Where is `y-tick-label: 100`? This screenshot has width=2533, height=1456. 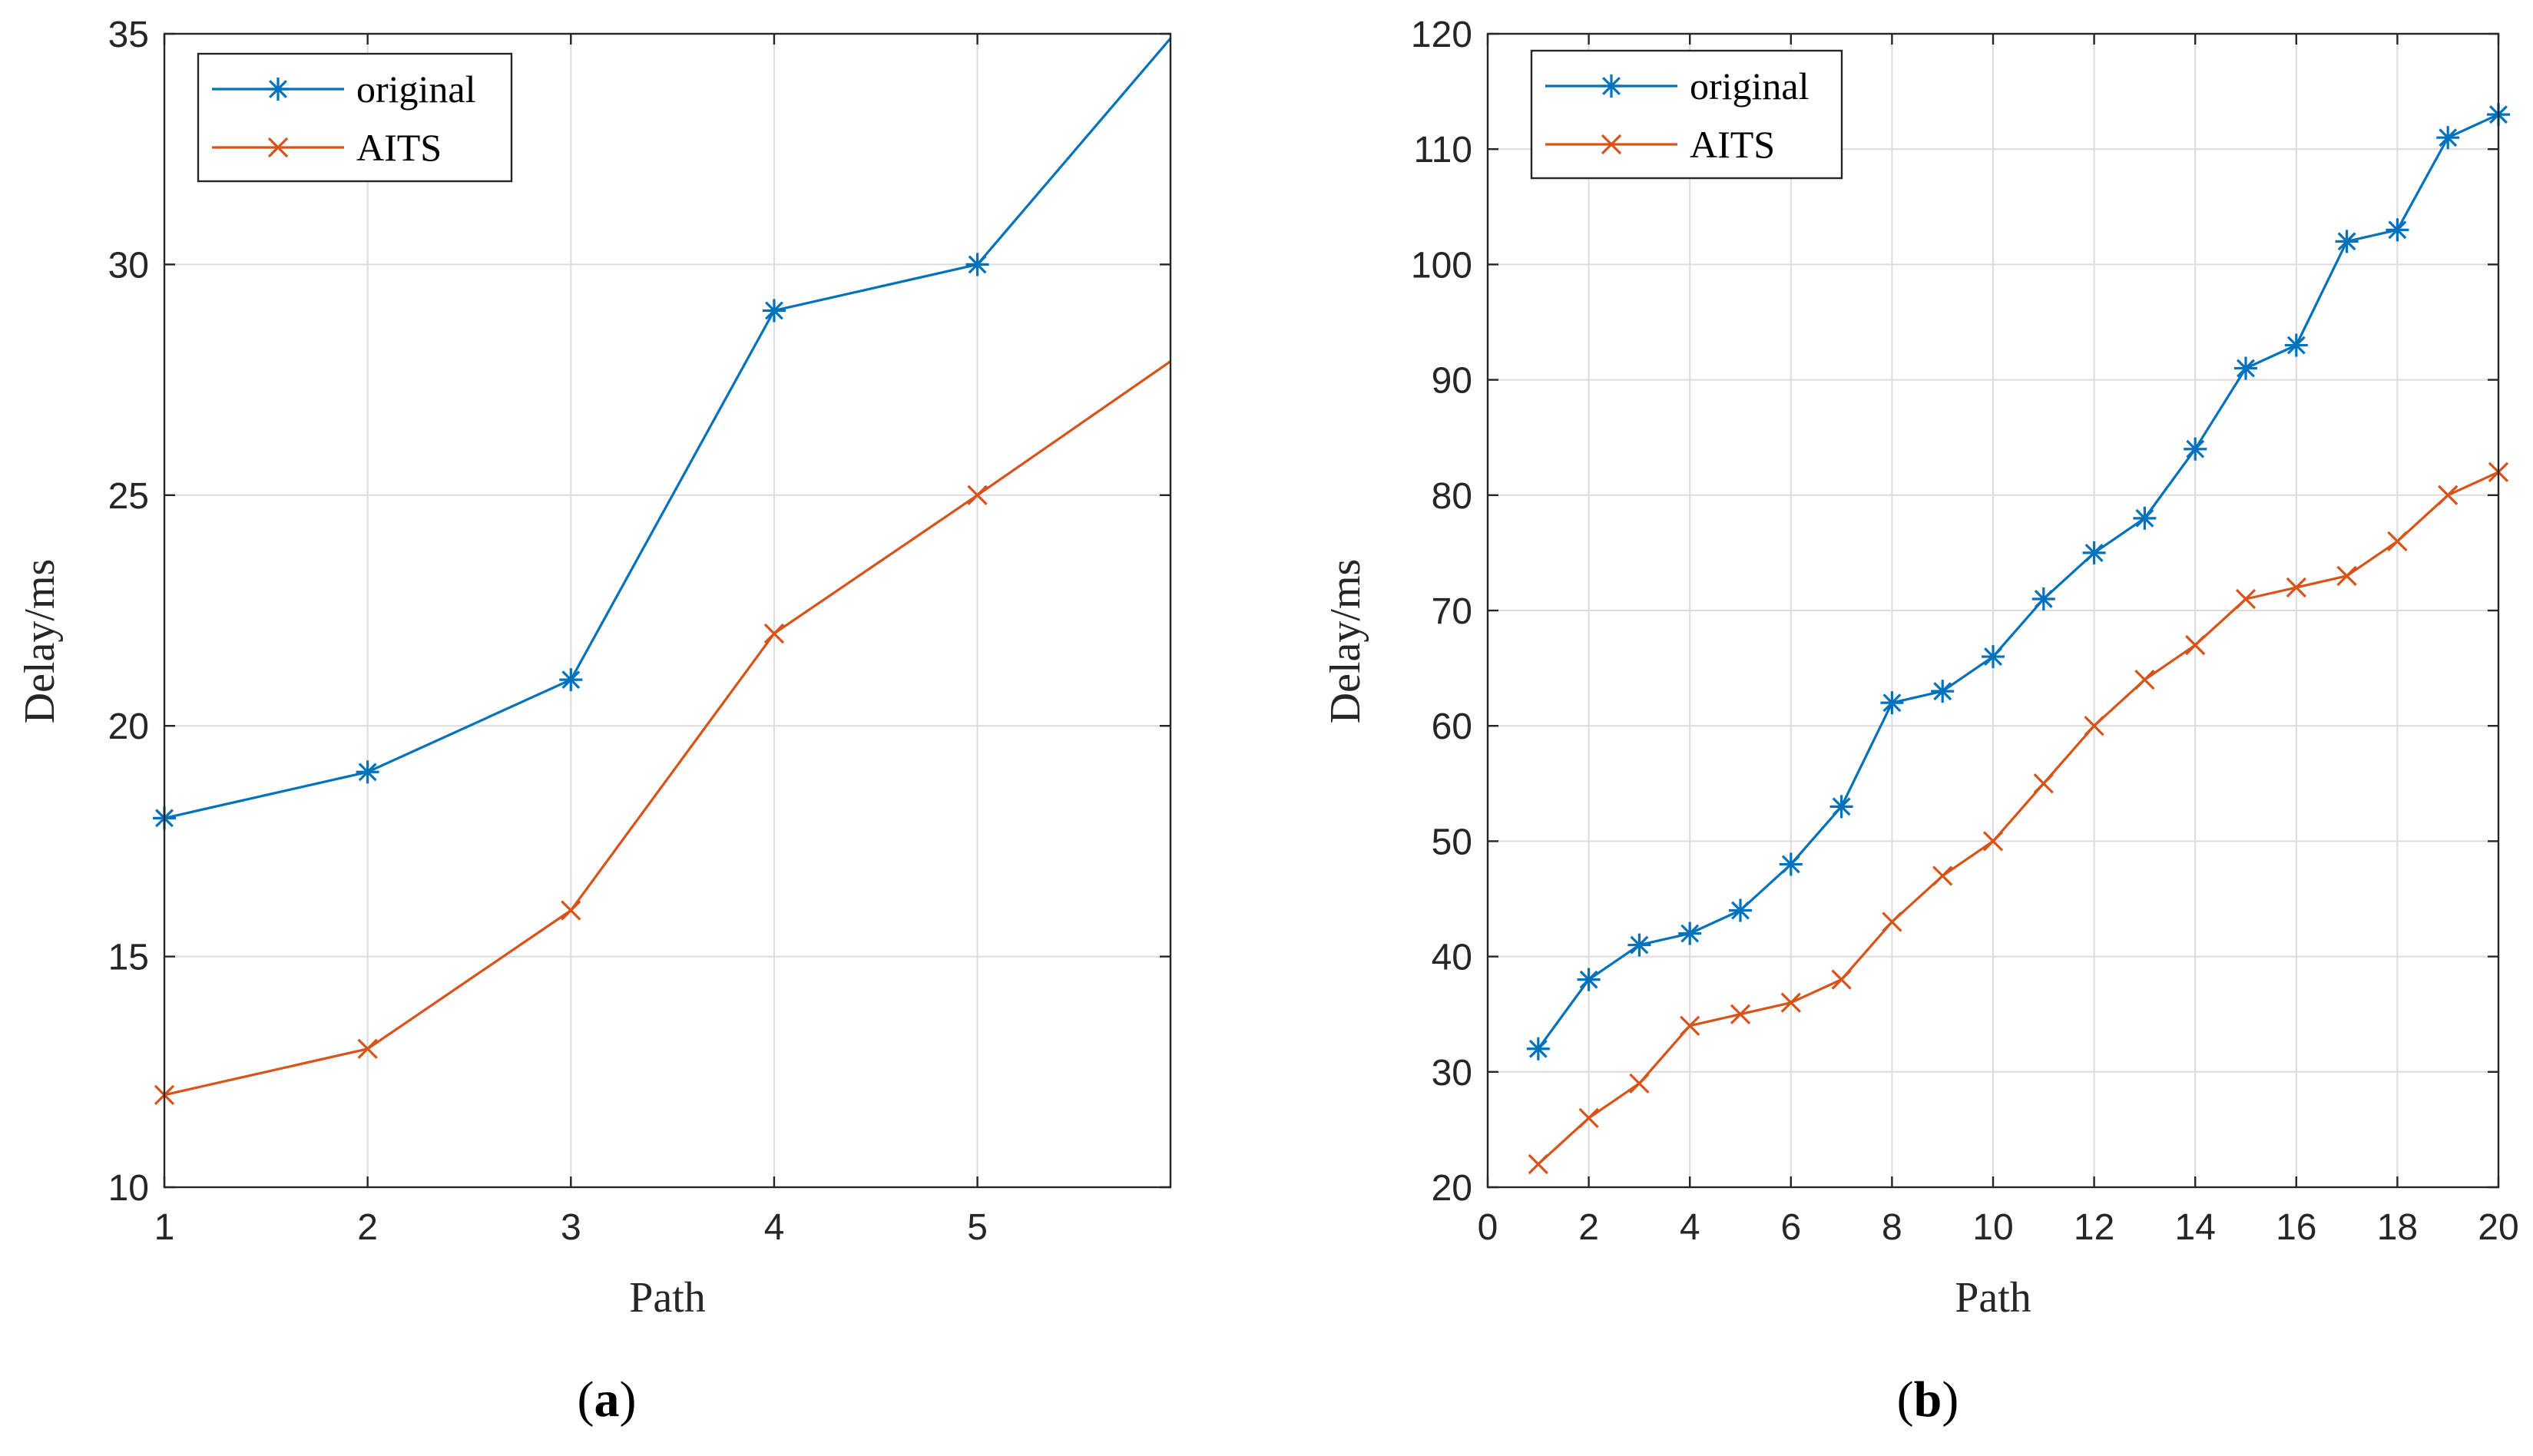 y-tick-label: 100 is located at coordinates (1441, 265).